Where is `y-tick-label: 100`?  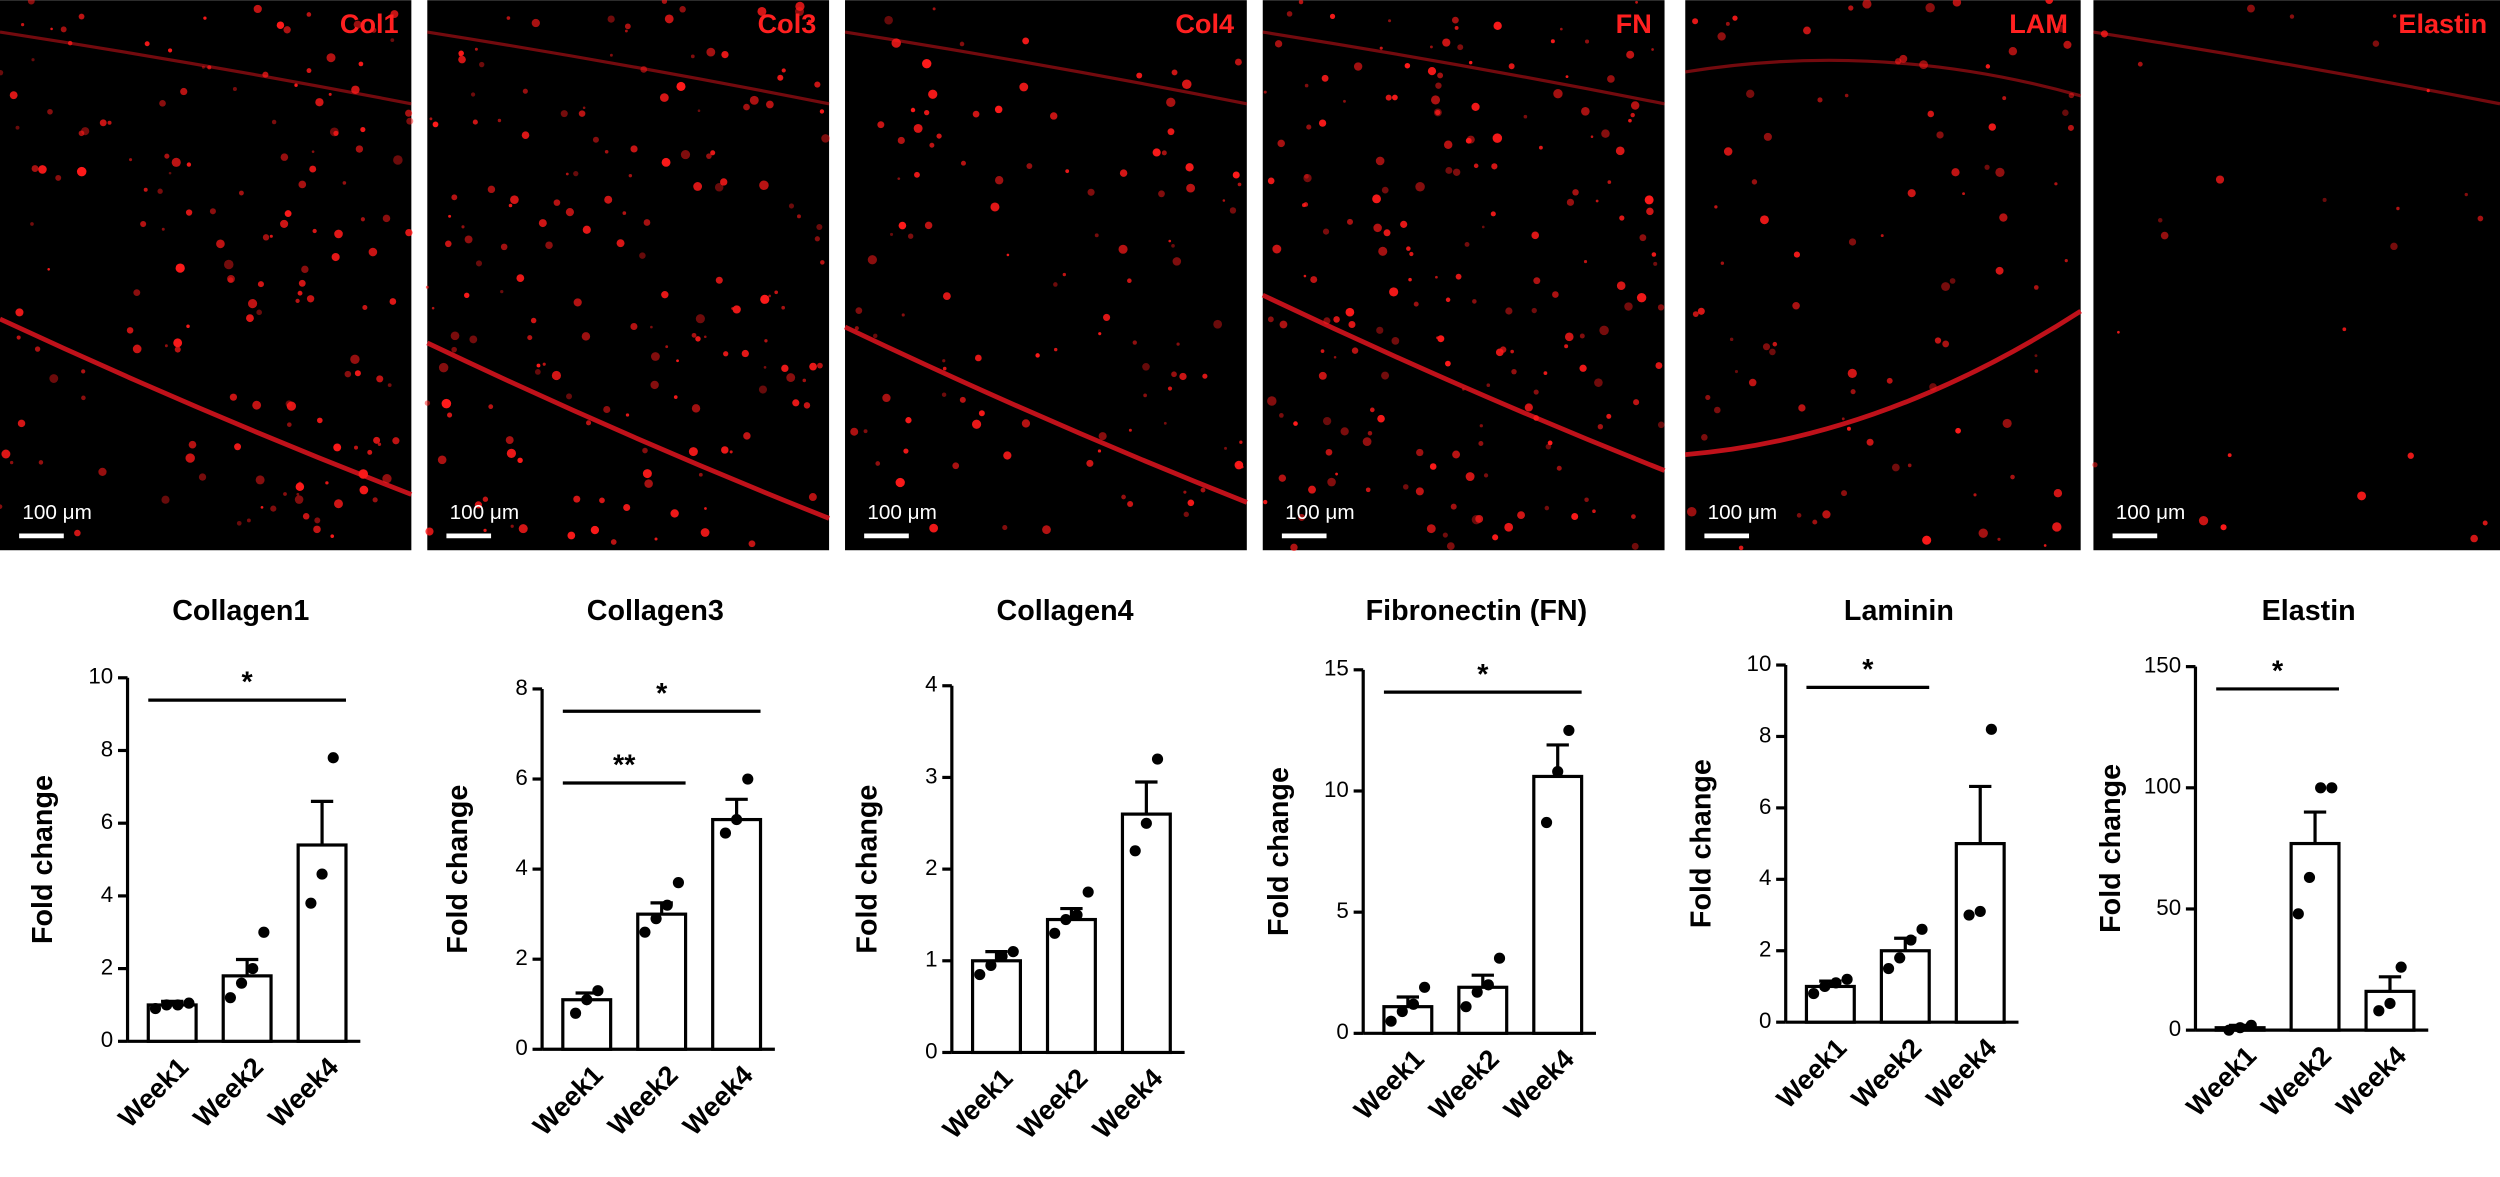 y-tick-label: 100 is located at coordinates (2162, 786).